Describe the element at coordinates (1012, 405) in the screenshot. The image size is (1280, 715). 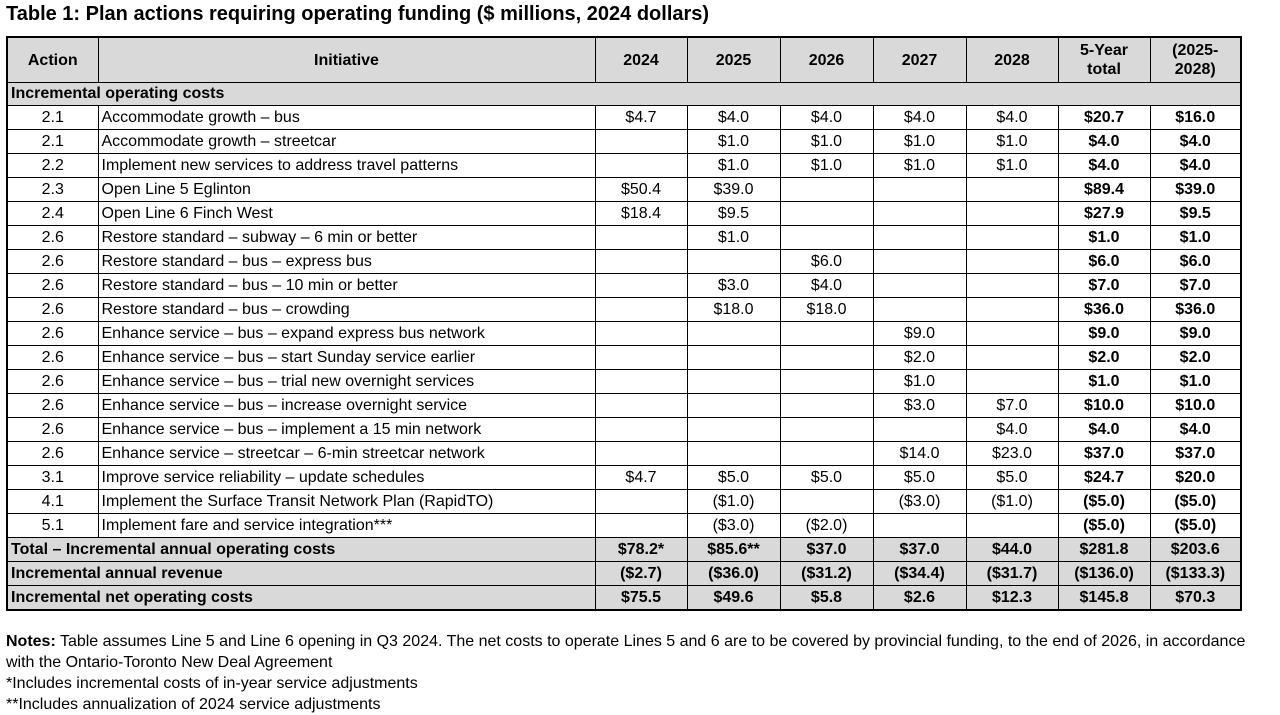
I see `value-cell-2028: $7.0` at that location.